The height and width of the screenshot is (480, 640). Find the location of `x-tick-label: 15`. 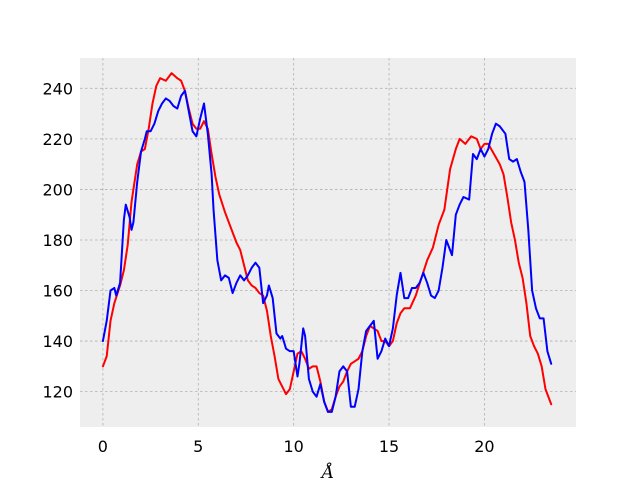

x-tick-label: 15 is located at coordinates (389, 446).